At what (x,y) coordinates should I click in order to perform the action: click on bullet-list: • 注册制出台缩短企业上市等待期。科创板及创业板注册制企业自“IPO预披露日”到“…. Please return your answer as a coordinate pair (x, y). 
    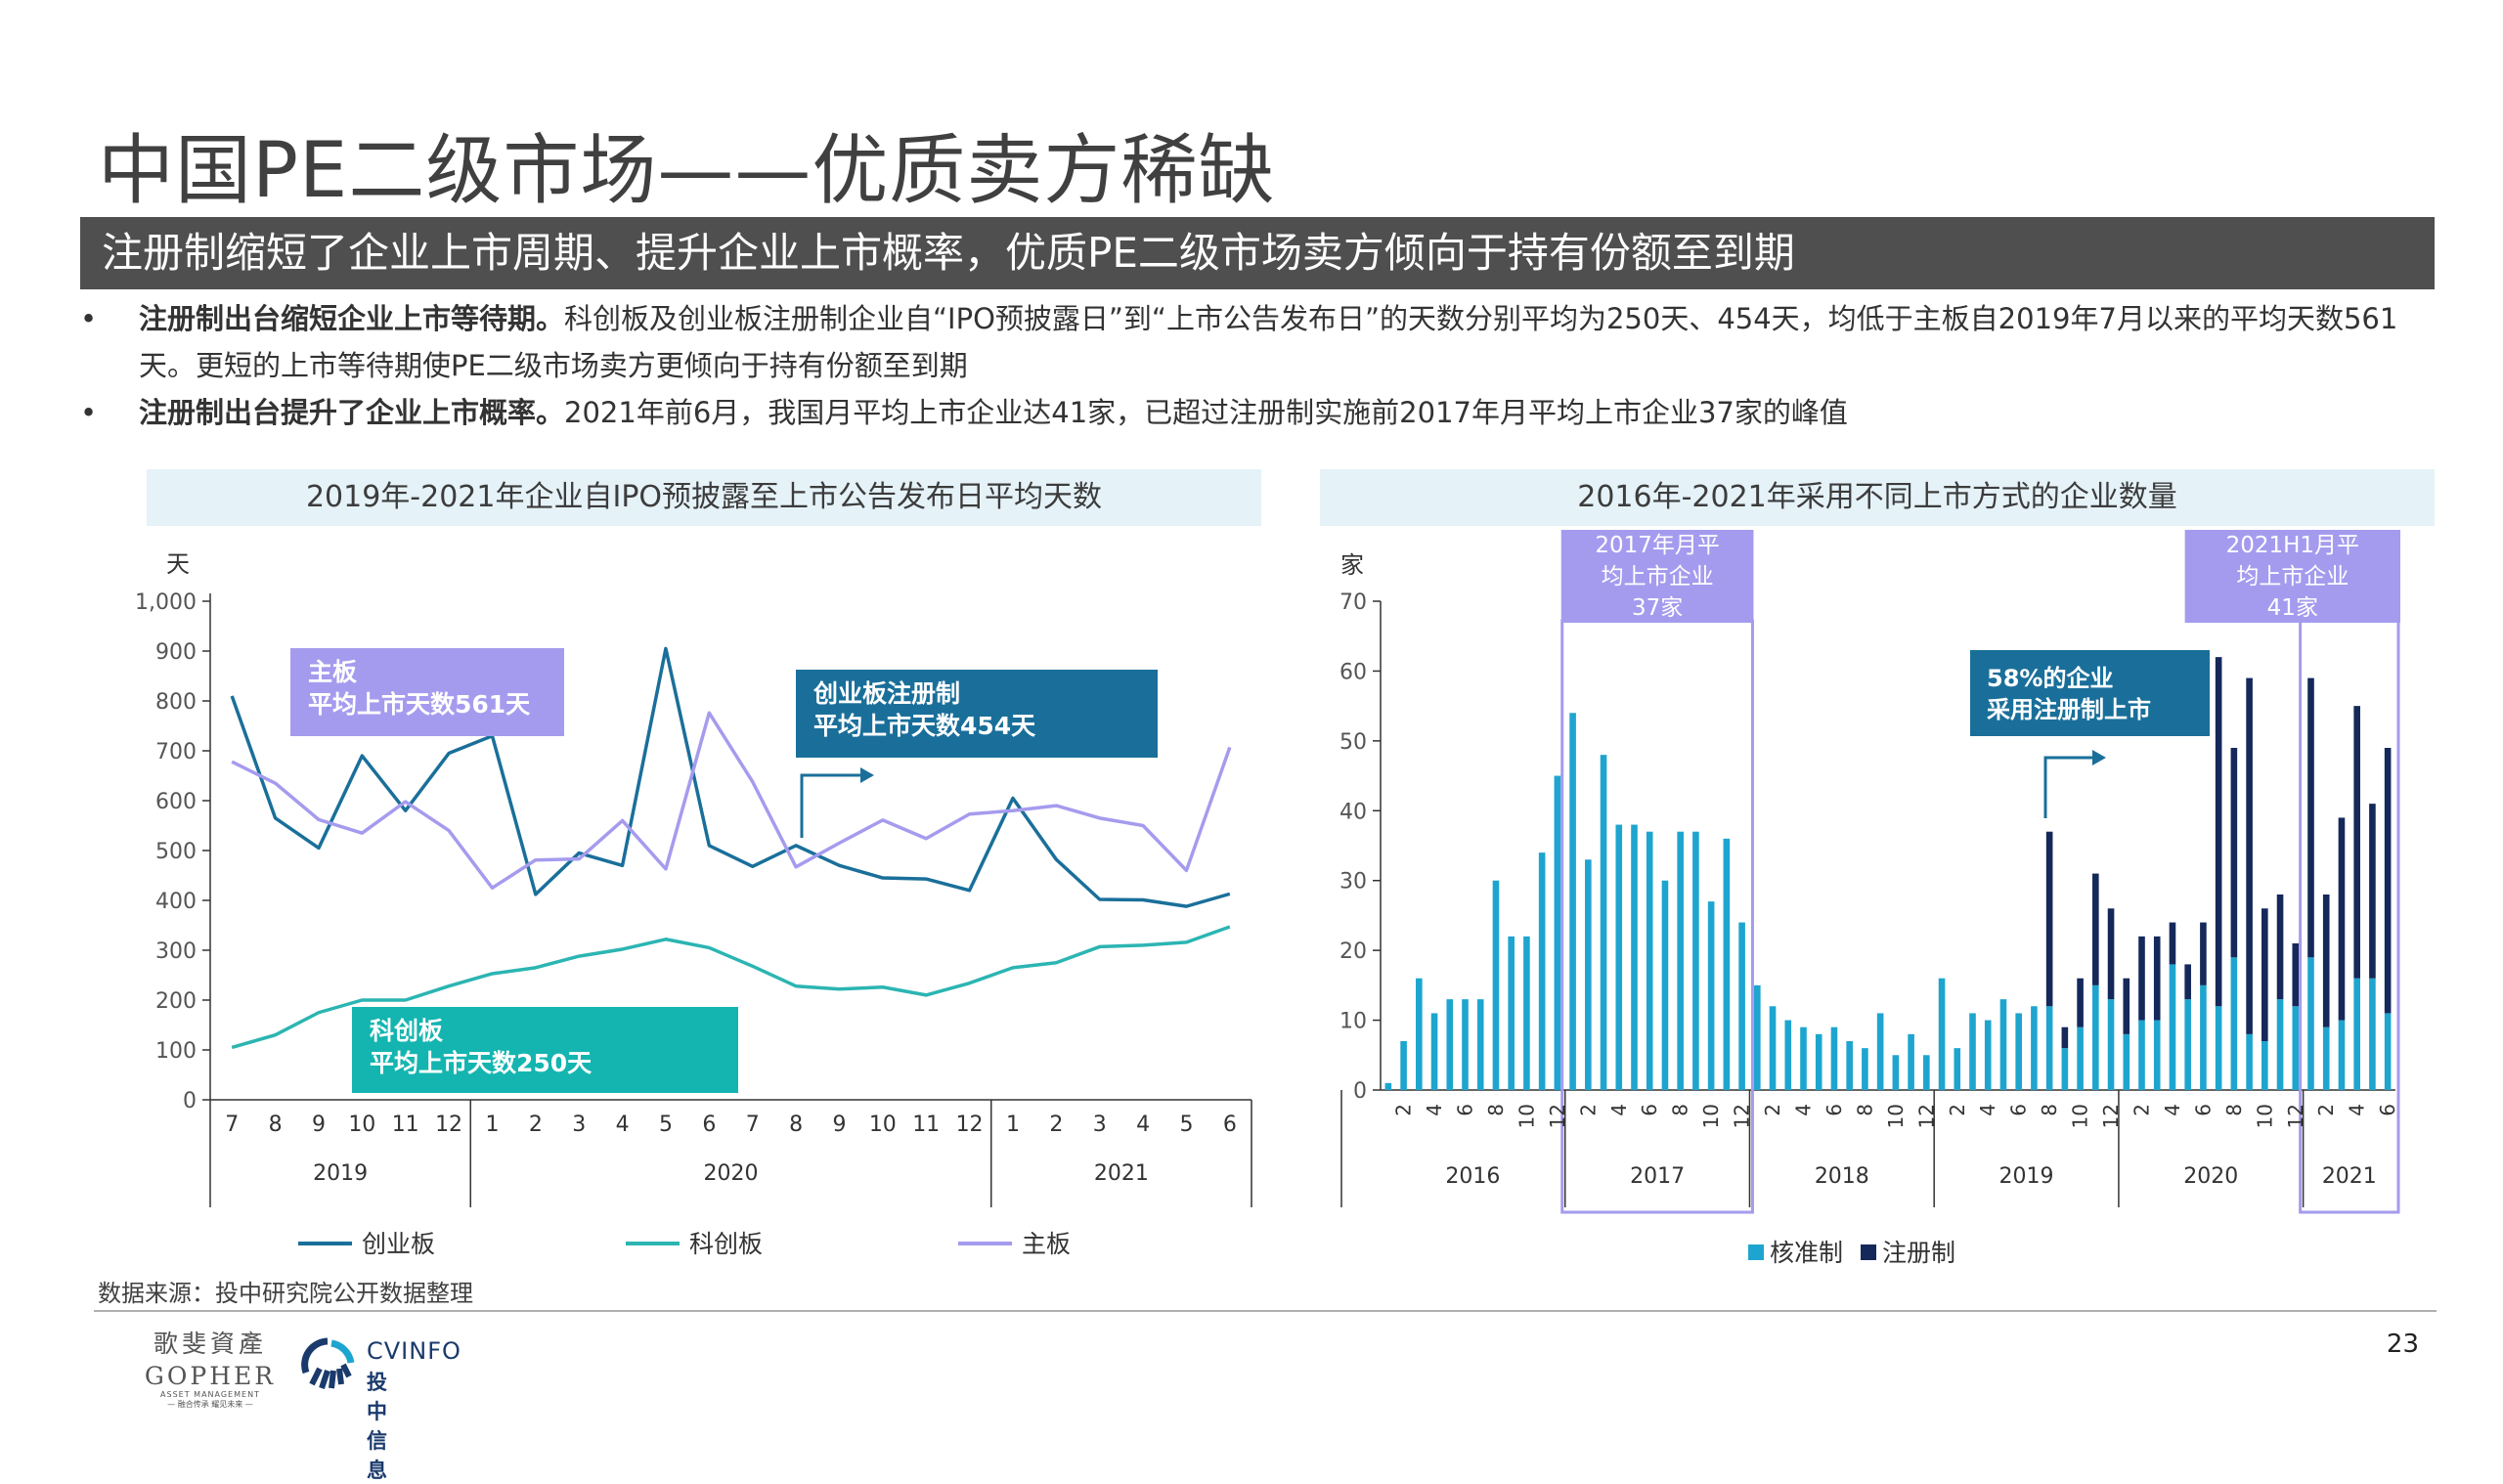
    Looking at the image, I should click on (1253, 365).